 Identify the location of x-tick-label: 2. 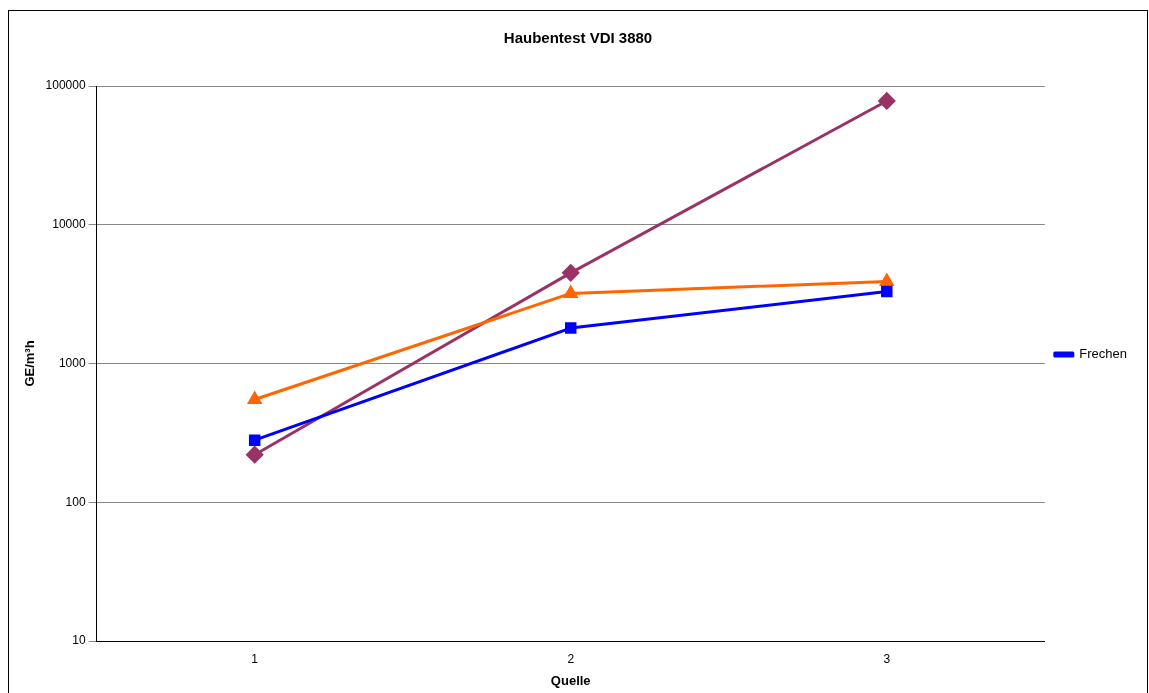
(571, 658).